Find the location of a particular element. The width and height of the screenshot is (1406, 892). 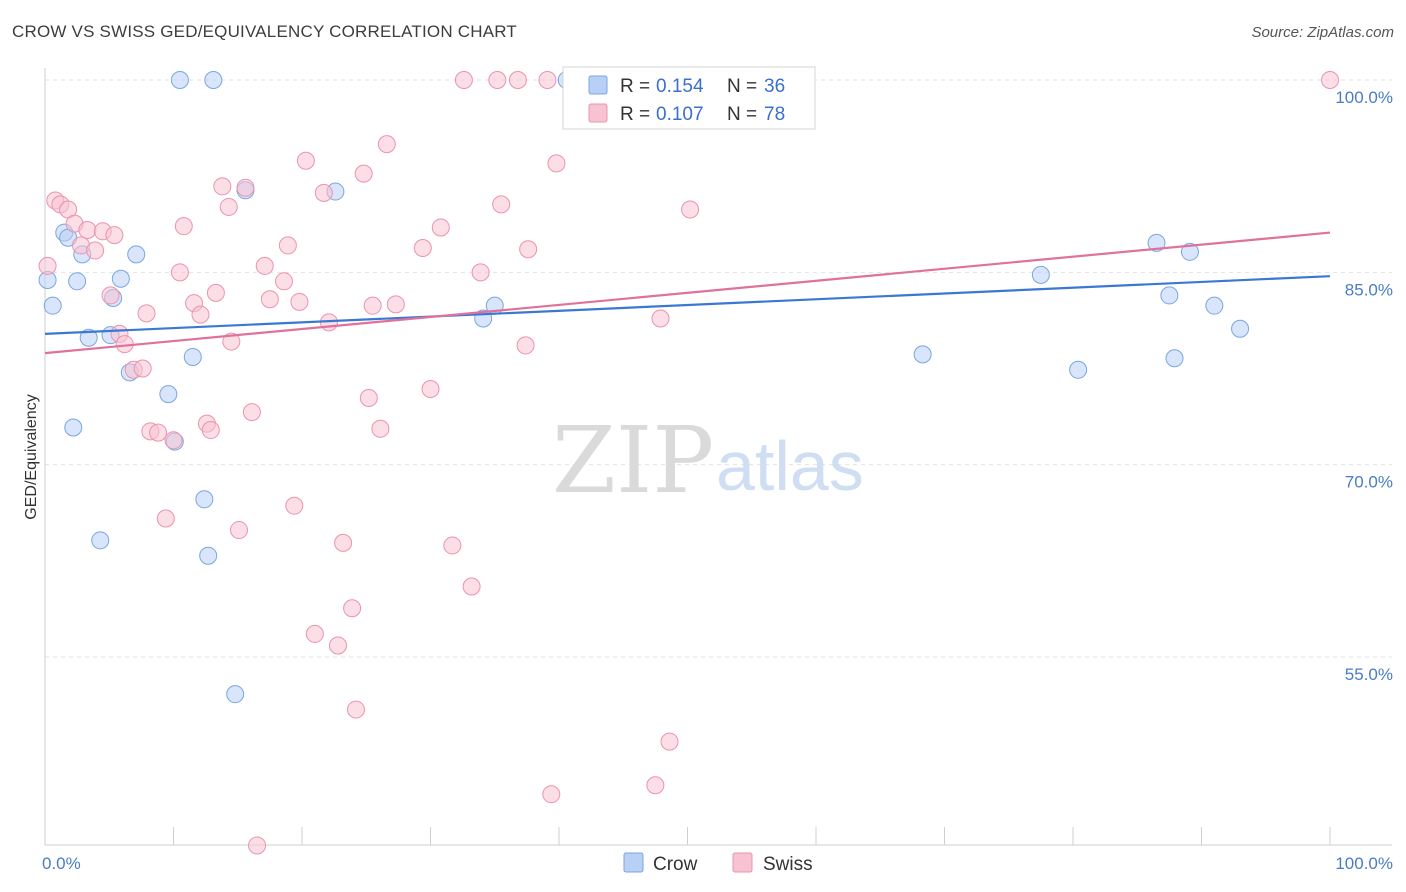

y-tick-label: 100.0% is located at coordinates (1364, 97).